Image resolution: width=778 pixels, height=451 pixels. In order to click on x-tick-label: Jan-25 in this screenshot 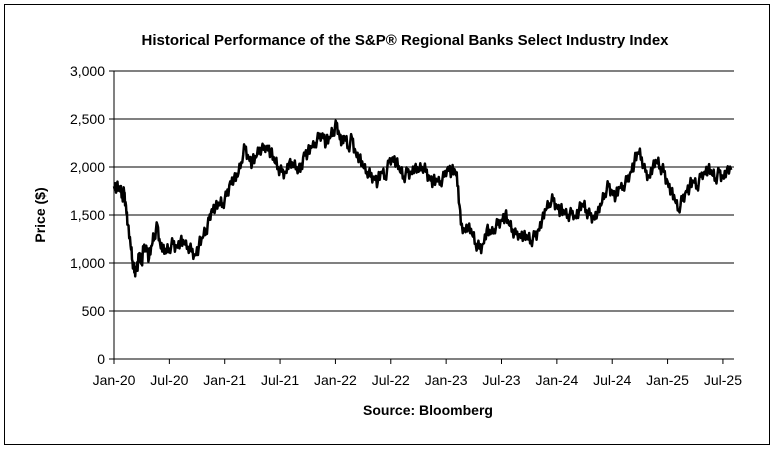, I will do `click(667, 380)`.